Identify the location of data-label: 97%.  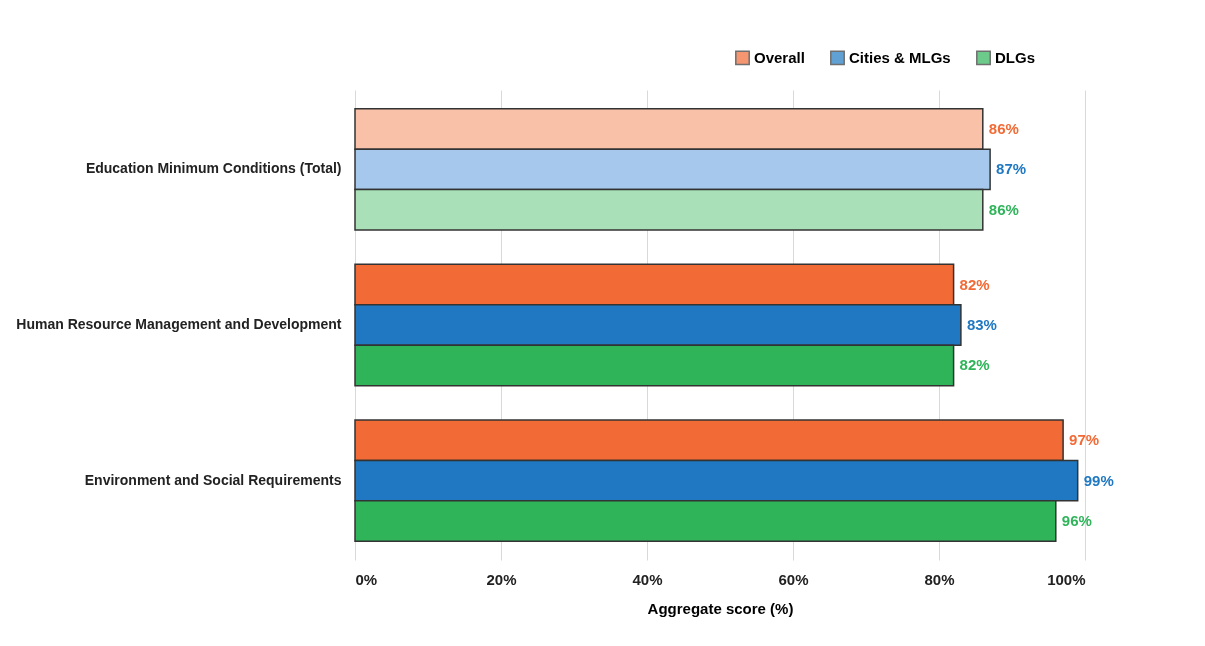
(1084, 440).